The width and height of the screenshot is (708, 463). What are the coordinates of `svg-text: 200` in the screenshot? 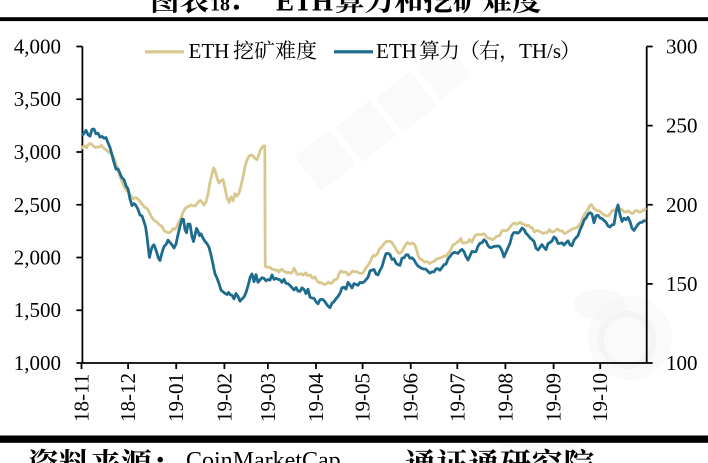 It's located at (682, 205).